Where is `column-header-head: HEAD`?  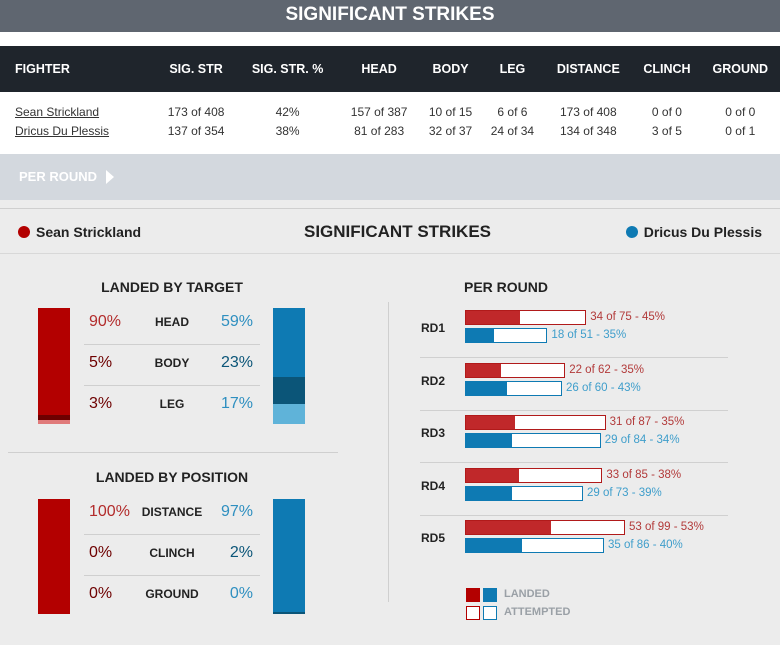 column-header-head: HEAD is located at coordinates (379, 69).